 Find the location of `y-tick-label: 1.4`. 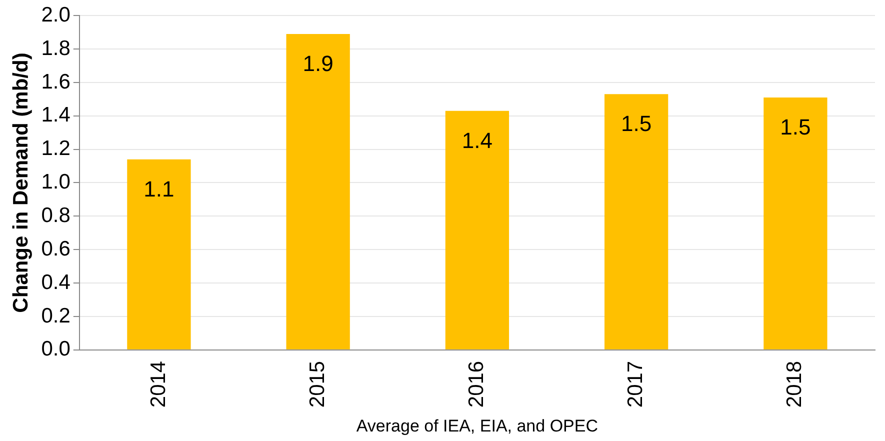

y-tick-label: 1.4 is located at coordinates (56, 115).